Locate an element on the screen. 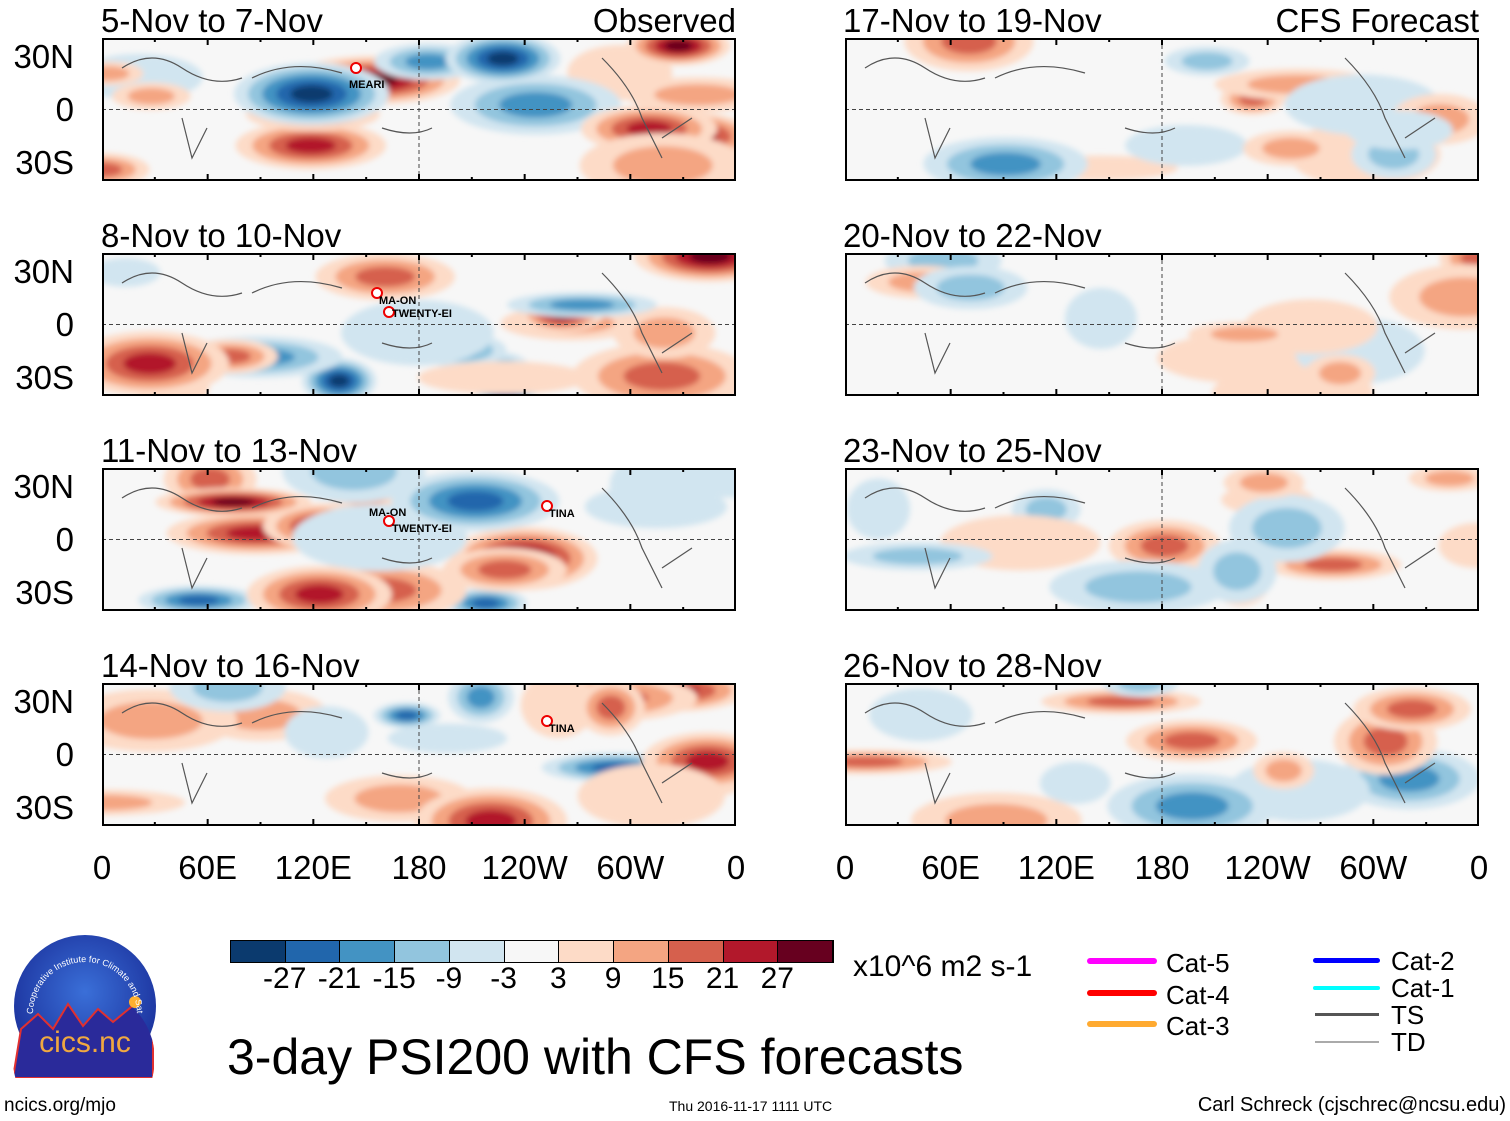 This screenshot has width=1510, height=1121. colorbar-label: 15 is located at coordinates (668, 978).